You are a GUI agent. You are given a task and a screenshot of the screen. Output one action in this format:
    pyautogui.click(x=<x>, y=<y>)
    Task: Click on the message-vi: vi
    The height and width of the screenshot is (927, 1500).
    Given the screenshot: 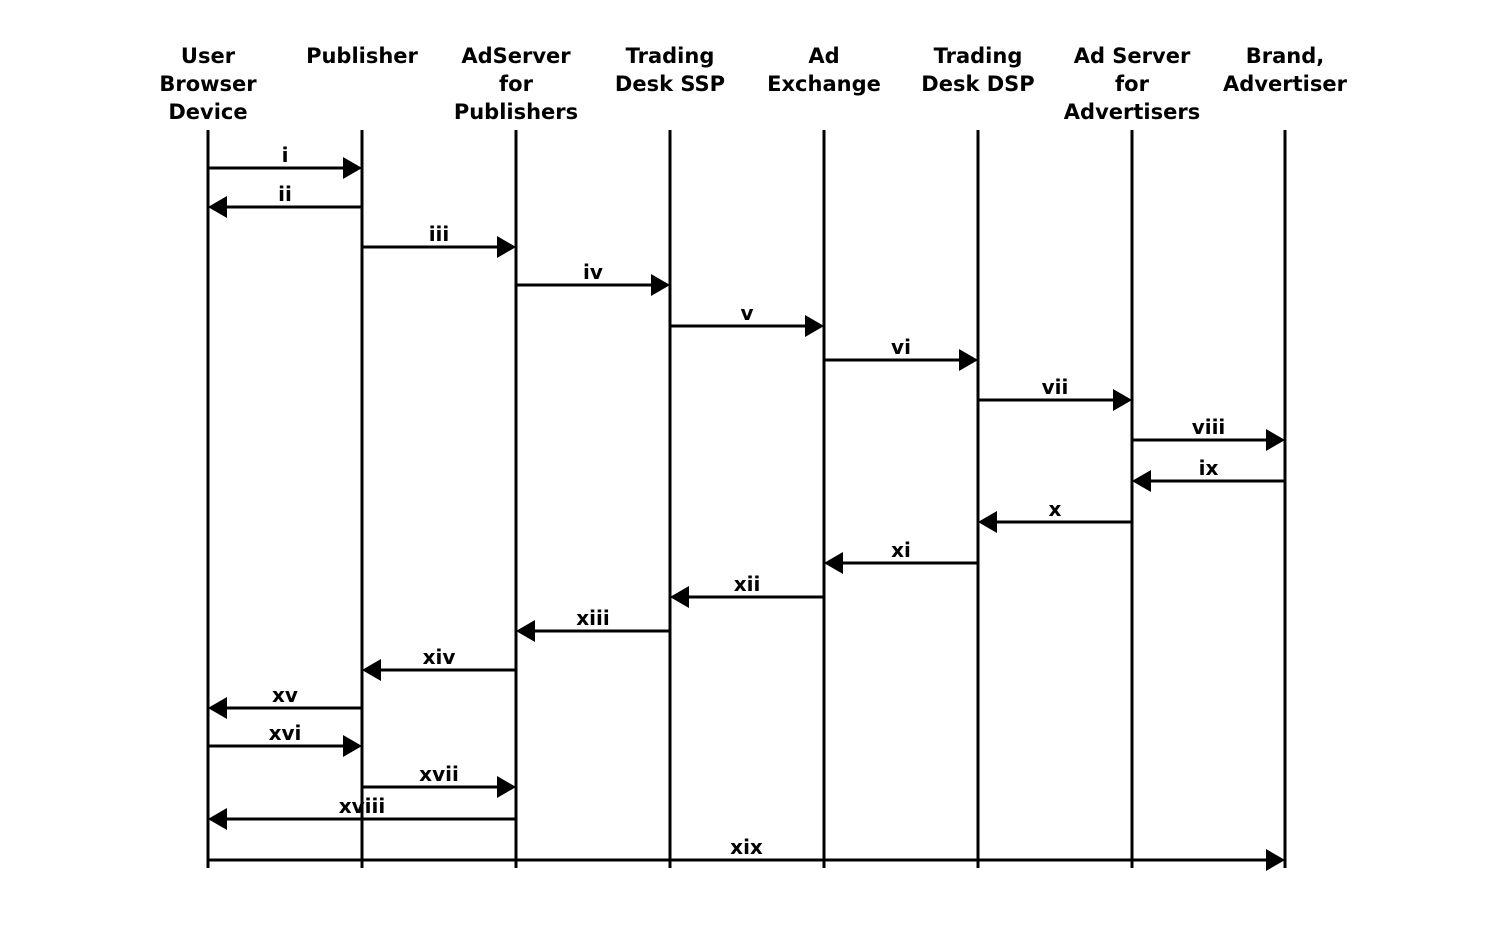 What is the action you would take?
    pyautogui.click(x=901, y=353)
    